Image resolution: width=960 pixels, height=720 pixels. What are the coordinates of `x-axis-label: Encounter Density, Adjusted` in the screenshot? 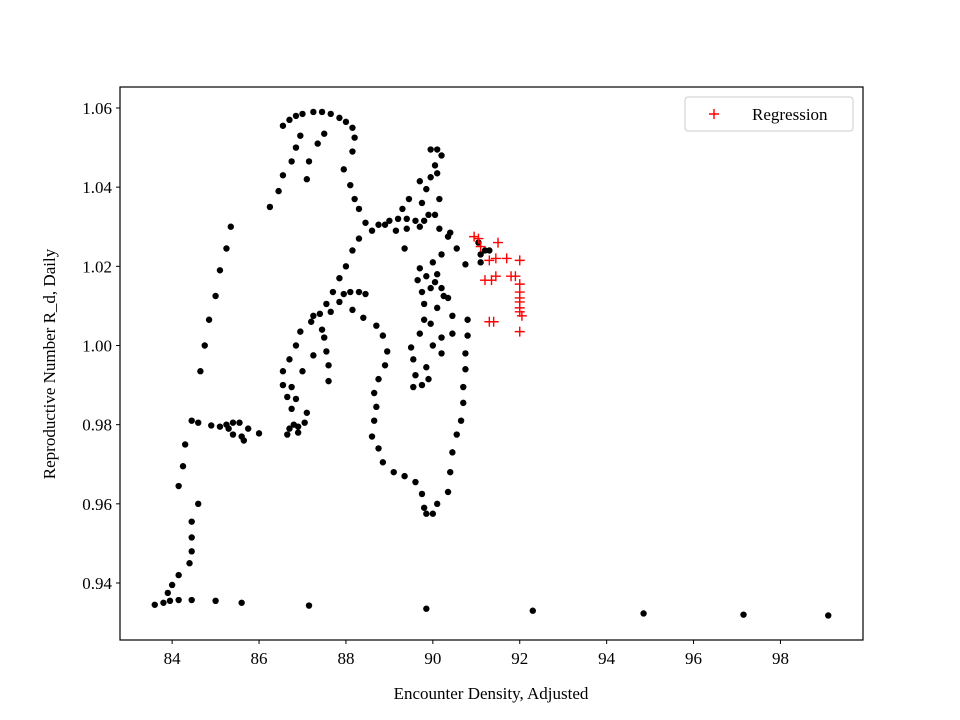 It's located at (491, 693).